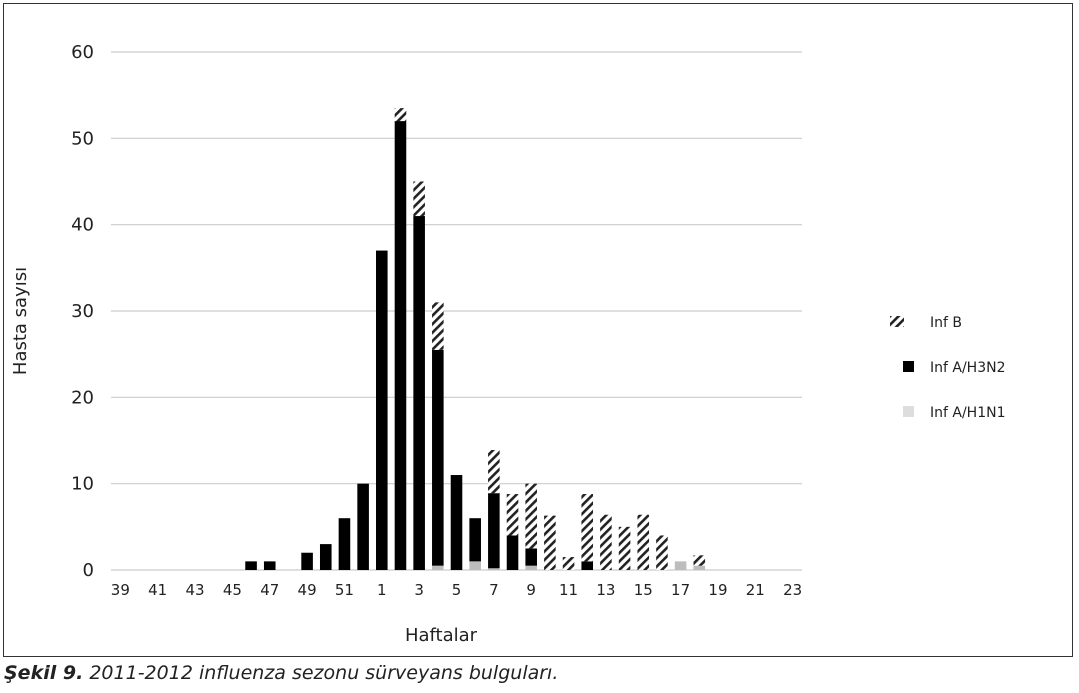  What do you see at coordinates (120, 590) in the screenshot?
I see `x-tick-label: 39` at bounding box center [120, 590].